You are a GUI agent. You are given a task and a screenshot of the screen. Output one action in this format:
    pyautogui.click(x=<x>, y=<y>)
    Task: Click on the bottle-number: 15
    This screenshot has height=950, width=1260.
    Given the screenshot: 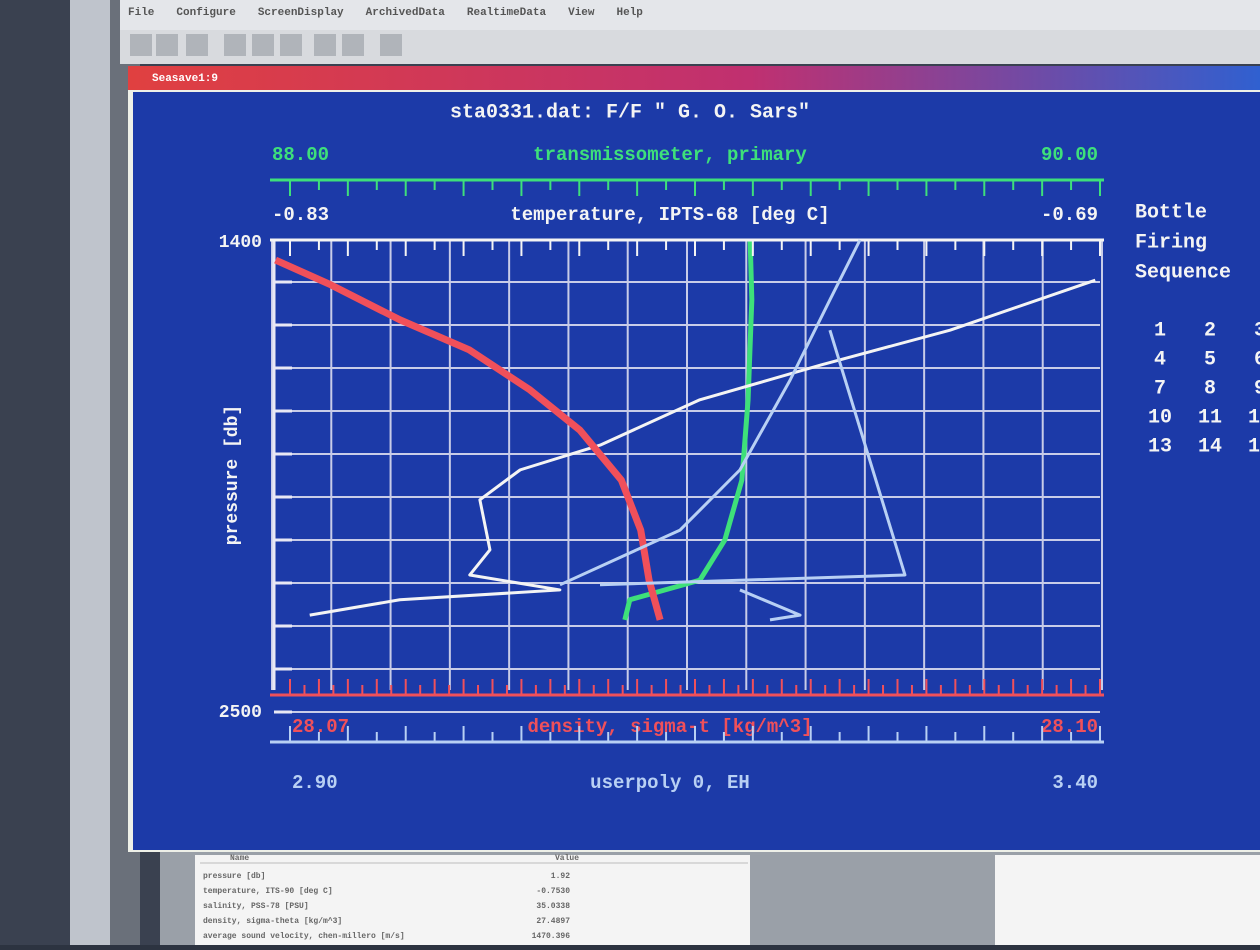 What is the action you would take?
    pyautogui.click(x=1254, y=446)
    